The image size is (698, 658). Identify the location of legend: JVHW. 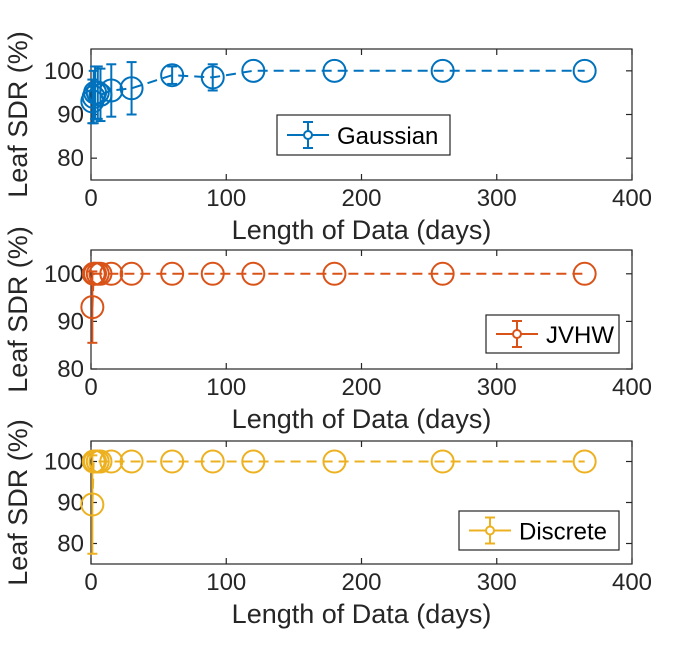
(552, 334).